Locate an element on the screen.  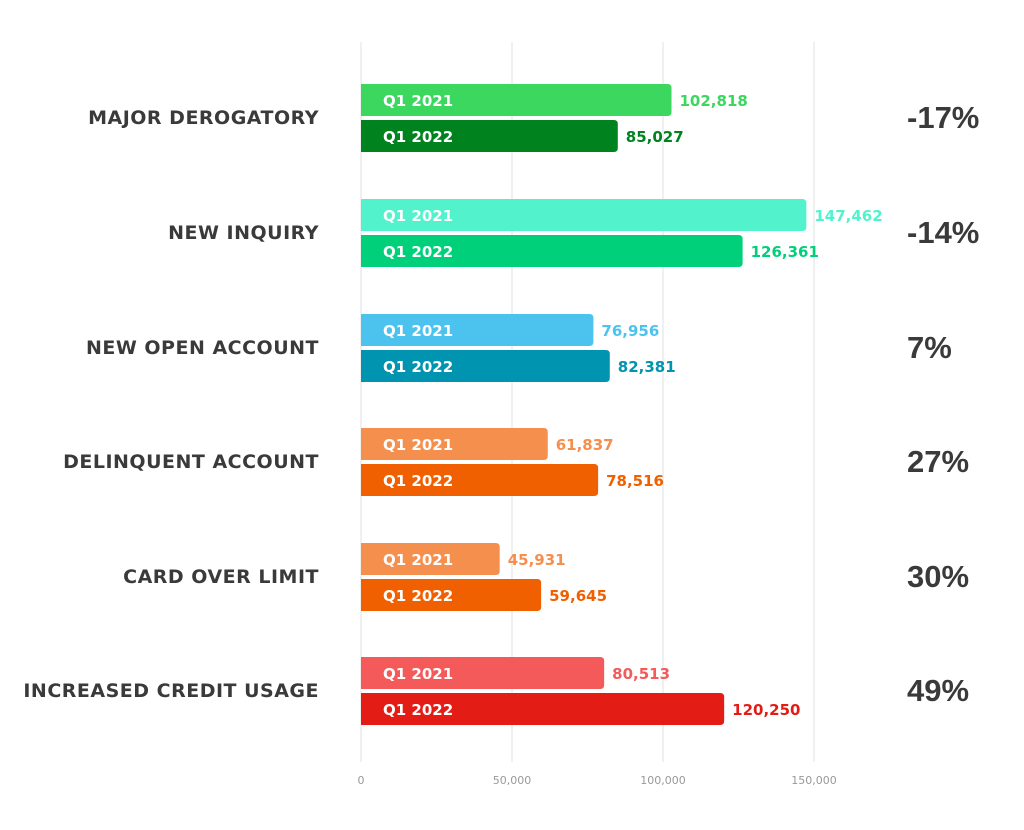
x-tick-label: 0 is located at coordinates (361, 780).